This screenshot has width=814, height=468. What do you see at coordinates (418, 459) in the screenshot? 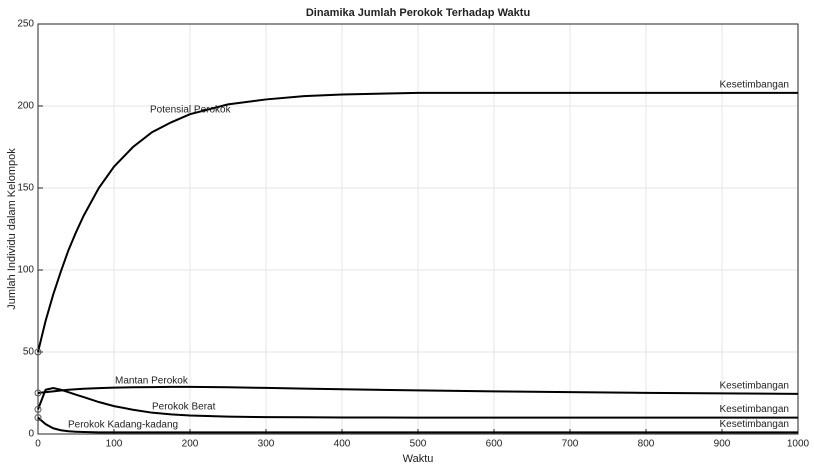
I see `x-axis-label: Waktu` at bounding box center [418, 459].